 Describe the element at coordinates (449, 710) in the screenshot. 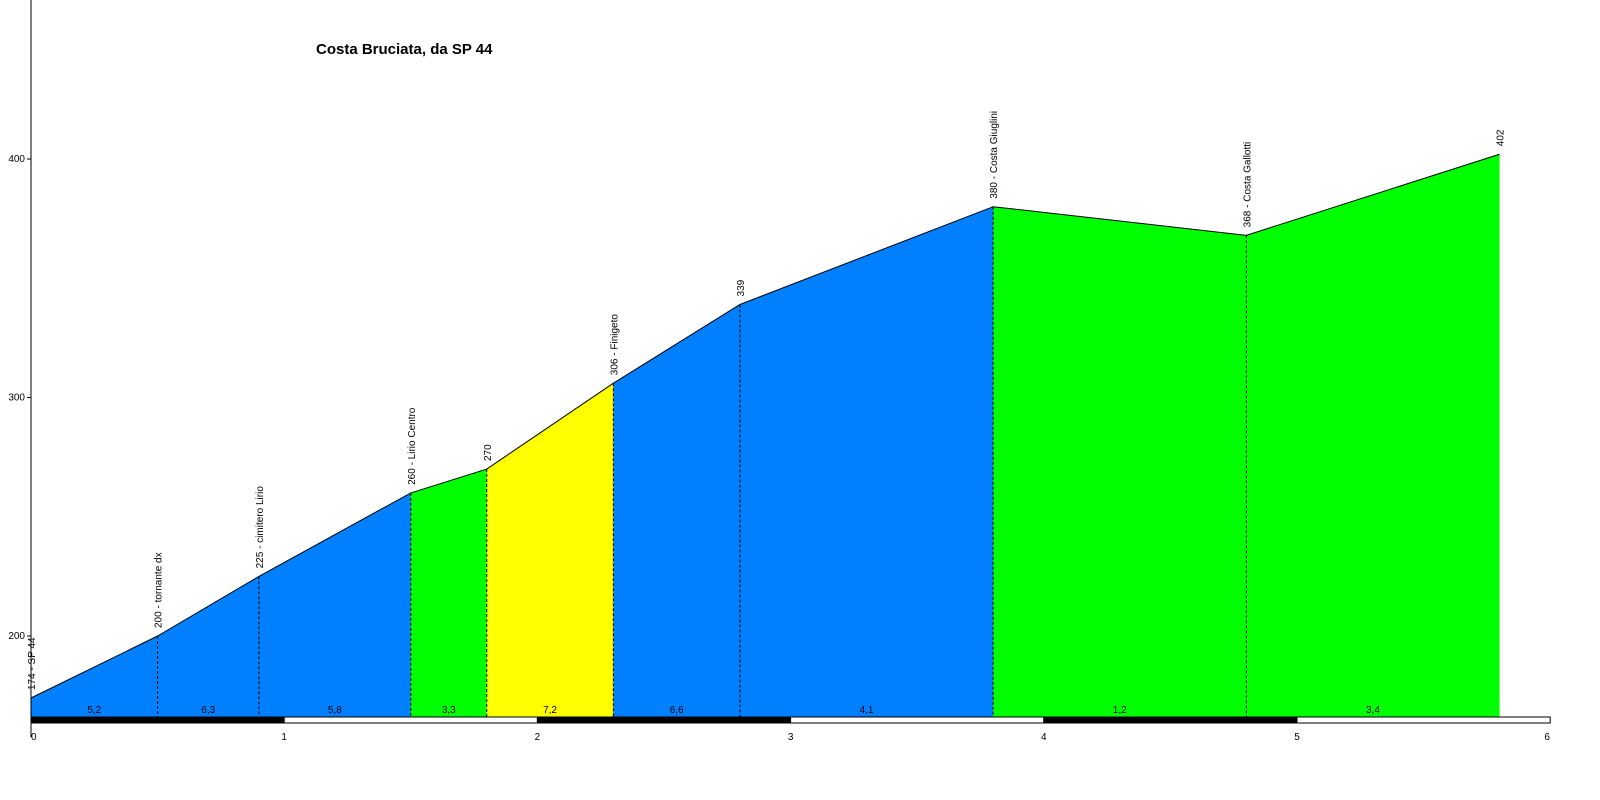

I see `gradient-label: 3,3` at that location.